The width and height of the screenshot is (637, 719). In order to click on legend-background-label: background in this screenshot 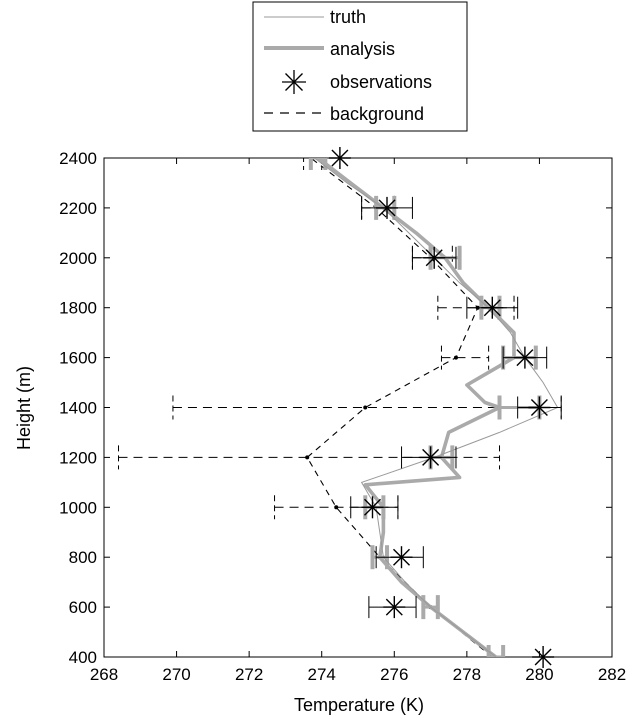, I will do `click(377, 114)`.